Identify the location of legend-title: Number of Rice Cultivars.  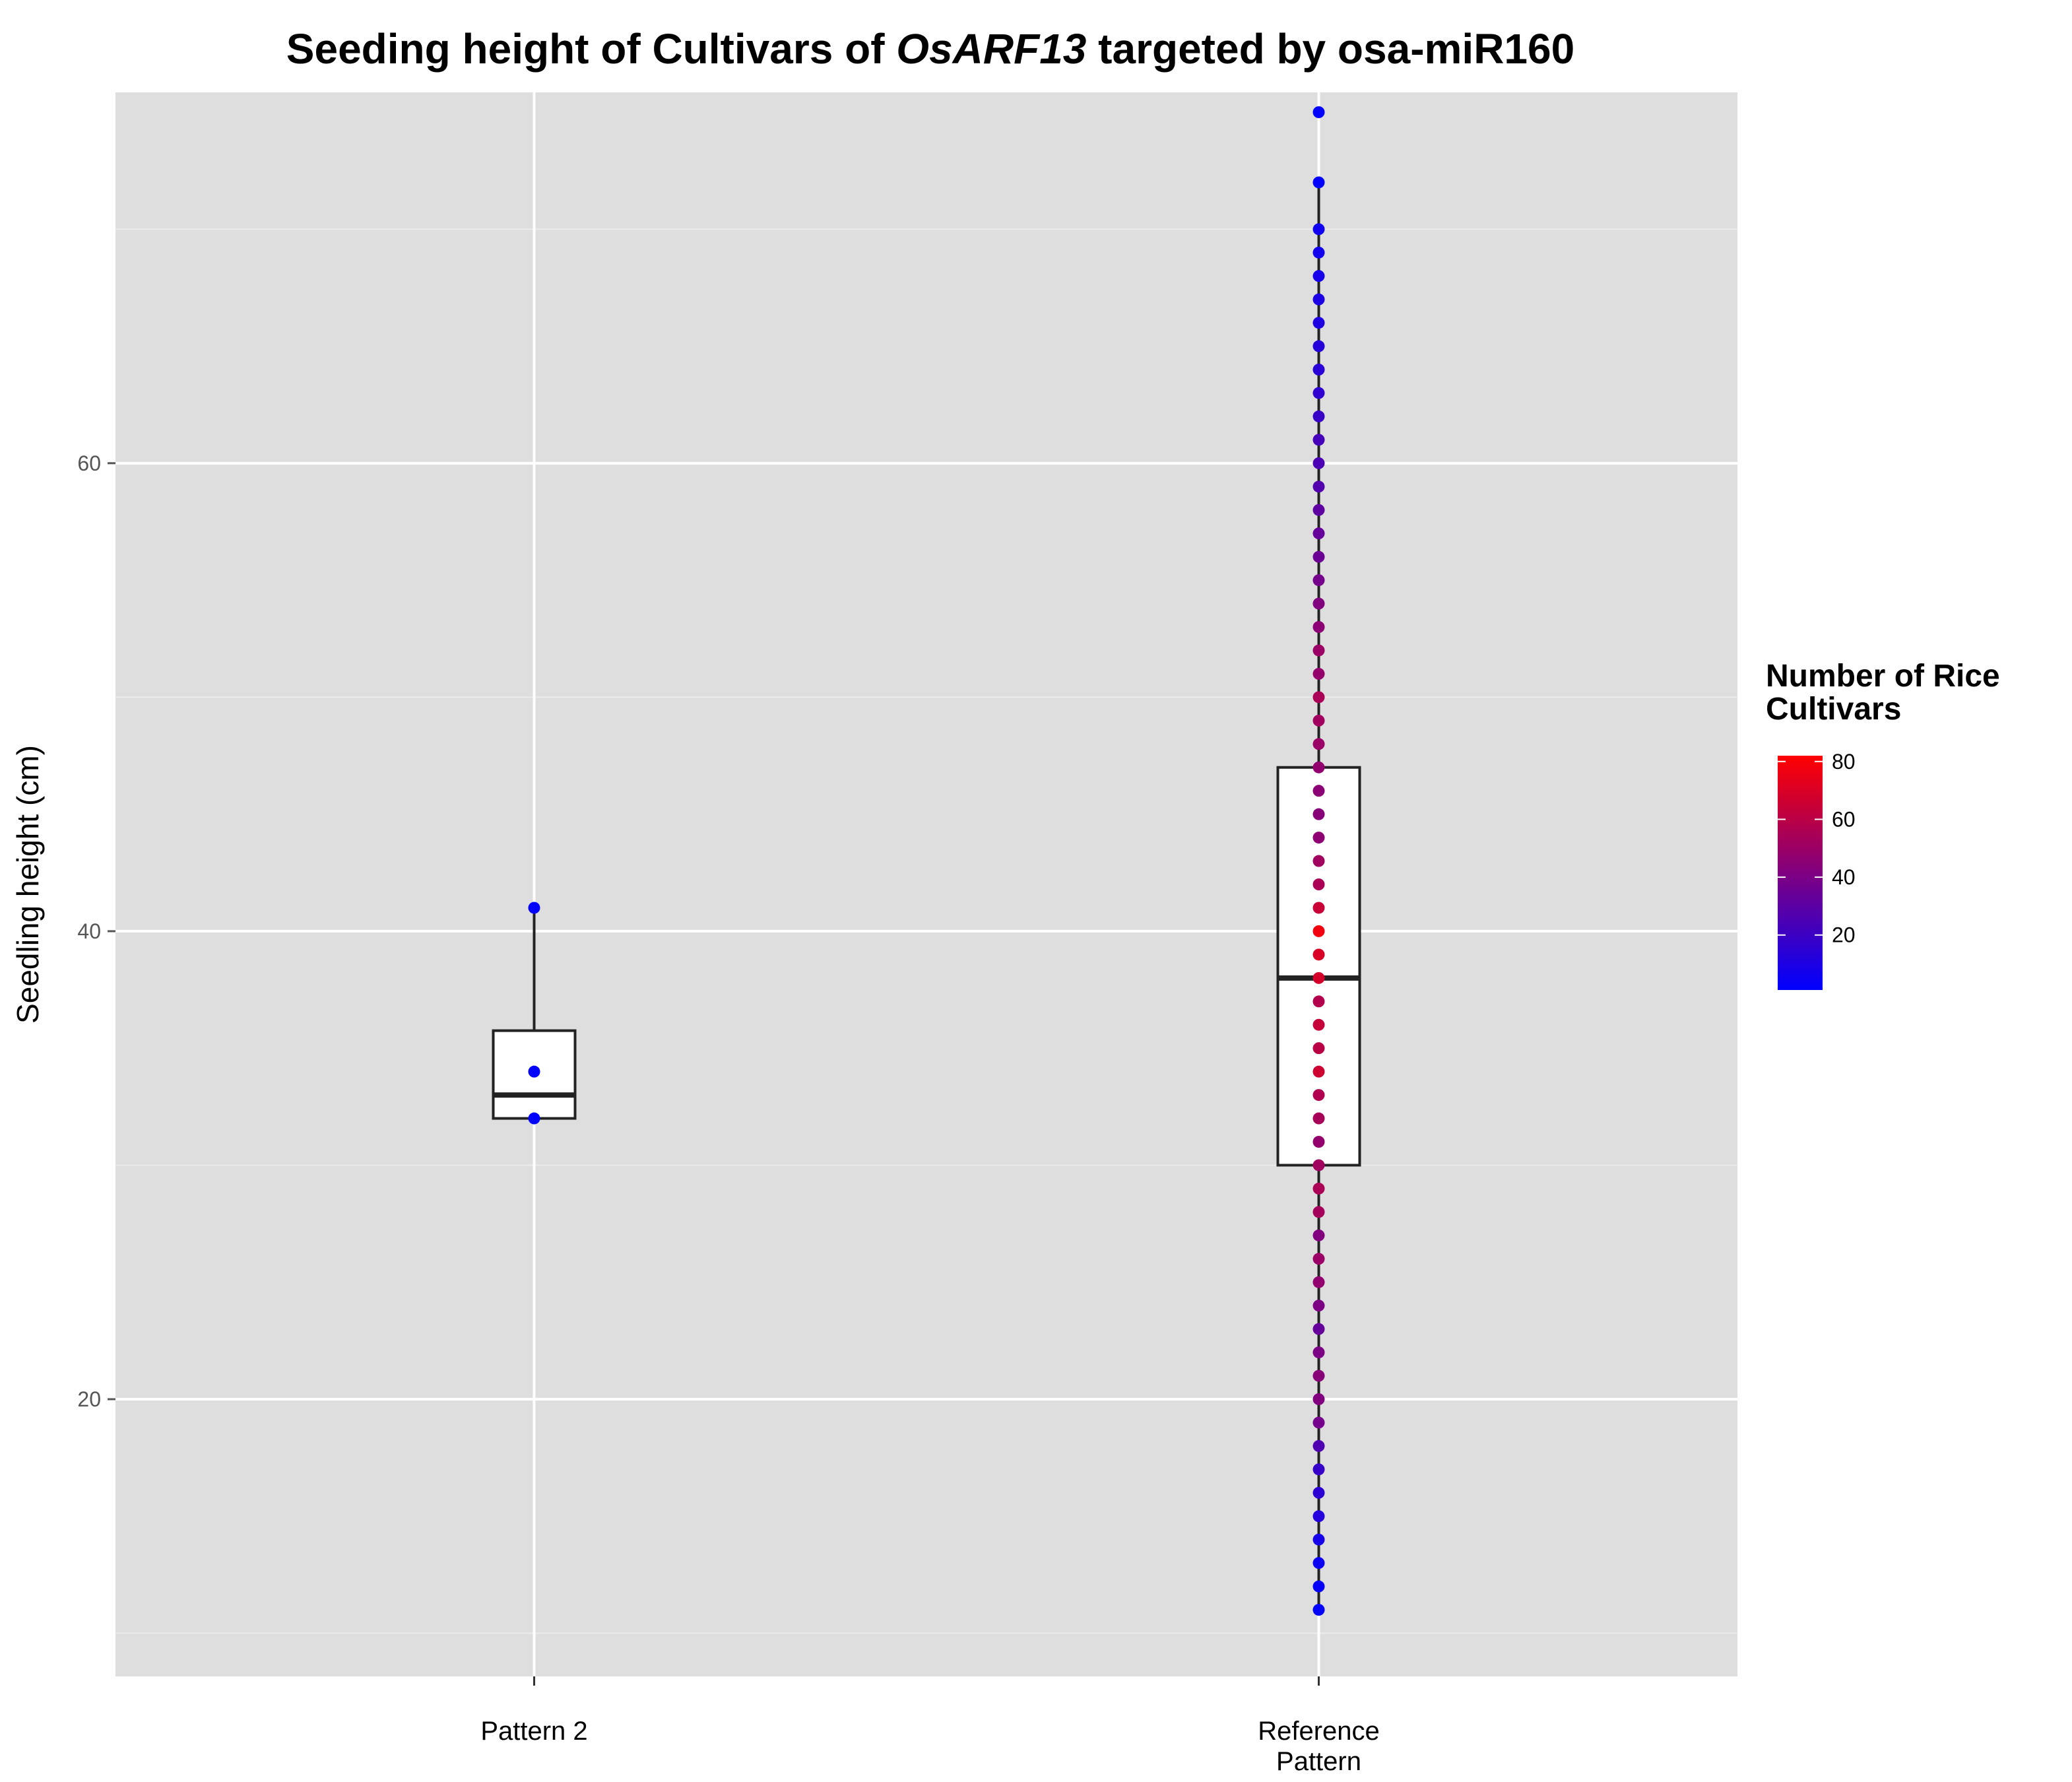
(1887, 693).